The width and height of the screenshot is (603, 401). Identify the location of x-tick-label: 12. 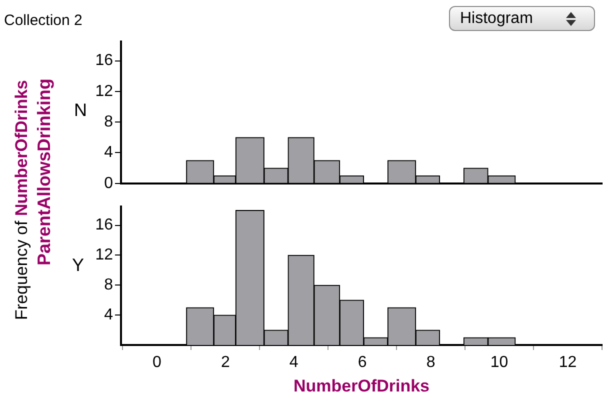
(567, 363).